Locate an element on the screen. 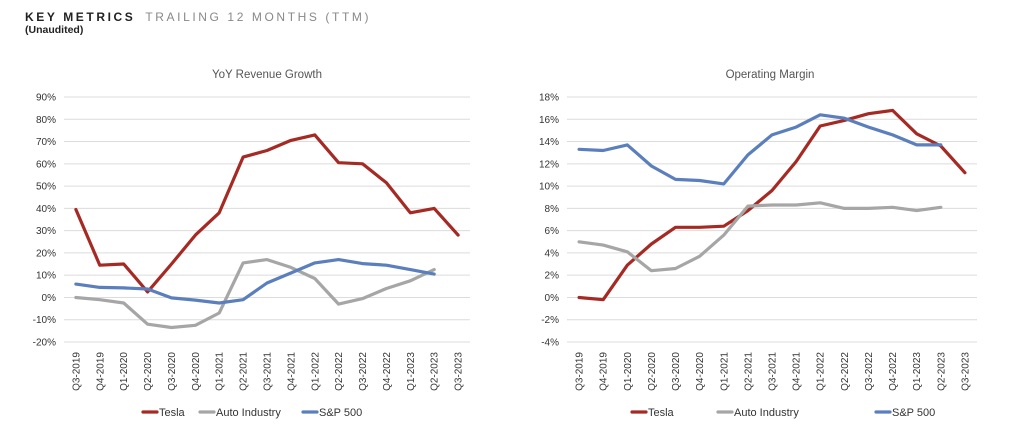  chart-title: Operating Margin is located at coordinates (770, 75).